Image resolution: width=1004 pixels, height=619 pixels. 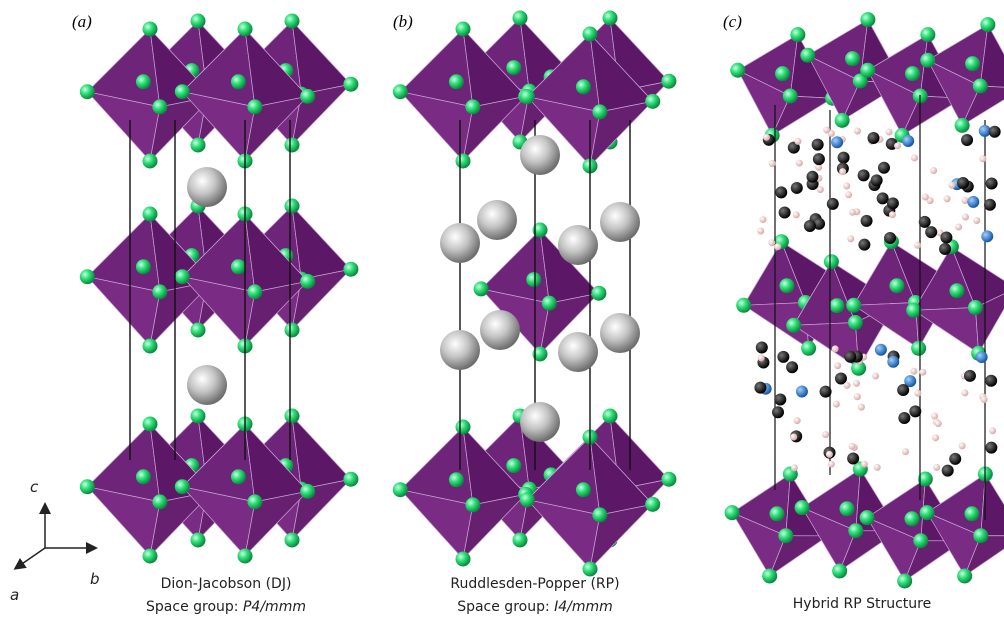 I want to click on panel-label: (c), so click(x=732, y=21).